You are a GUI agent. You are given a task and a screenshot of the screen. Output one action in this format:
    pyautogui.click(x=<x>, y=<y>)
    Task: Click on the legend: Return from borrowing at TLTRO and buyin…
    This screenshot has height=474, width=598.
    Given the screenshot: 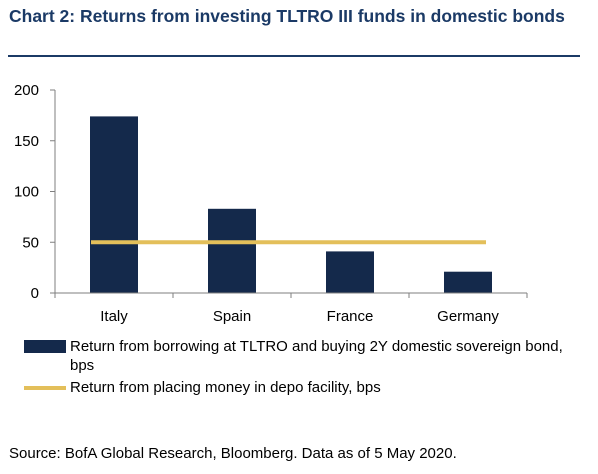 What is the action you would take?
    pyautogui.click(x=304, y=368)
    